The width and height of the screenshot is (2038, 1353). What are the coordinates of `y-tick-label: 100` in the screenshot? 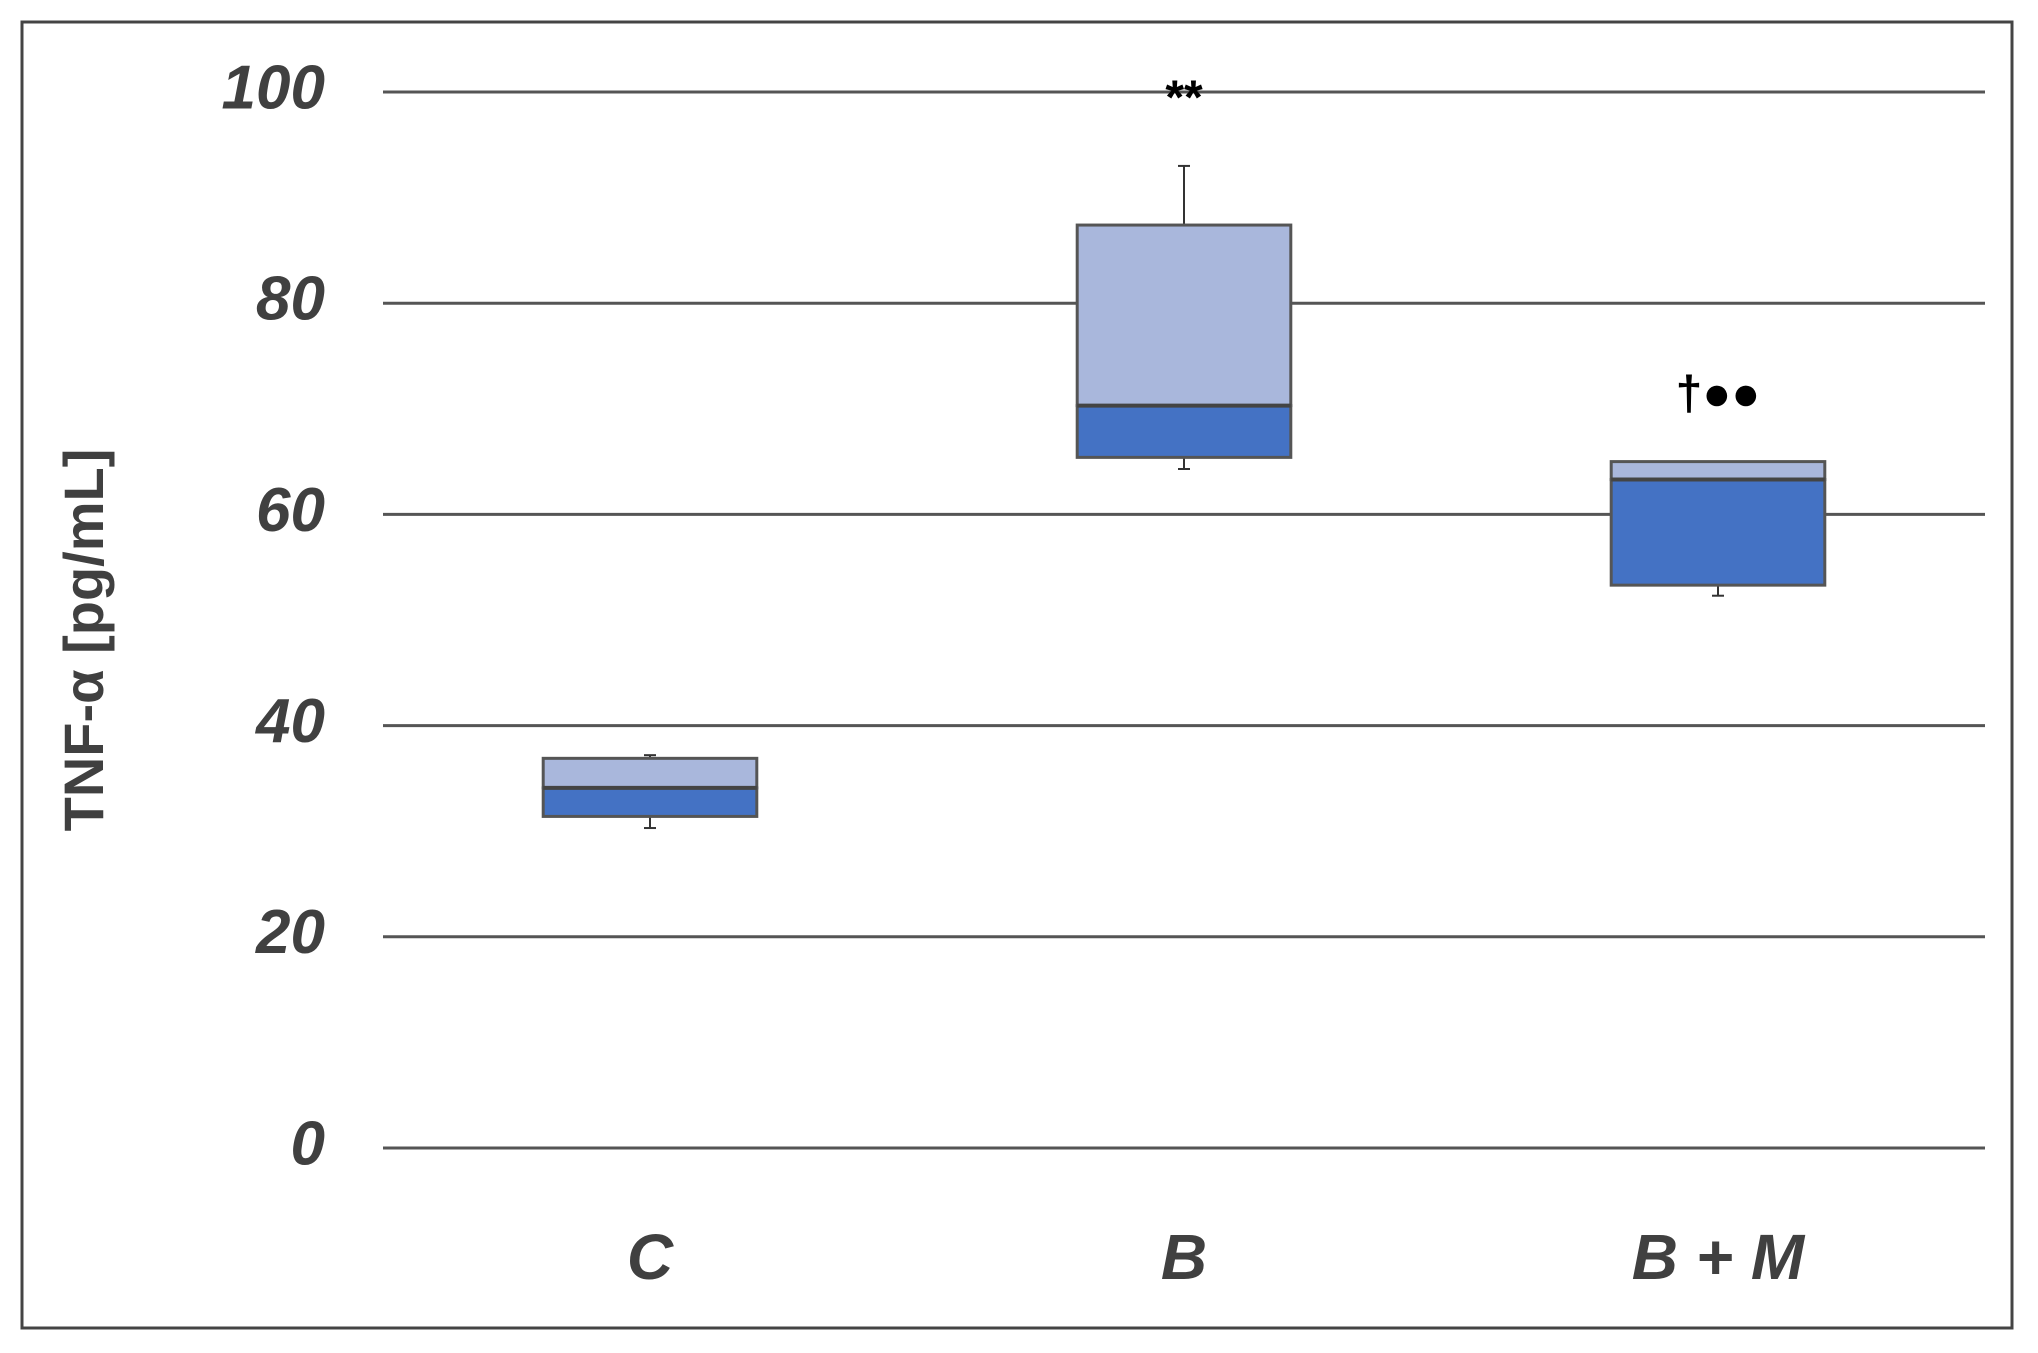 It's located at (273, 87).